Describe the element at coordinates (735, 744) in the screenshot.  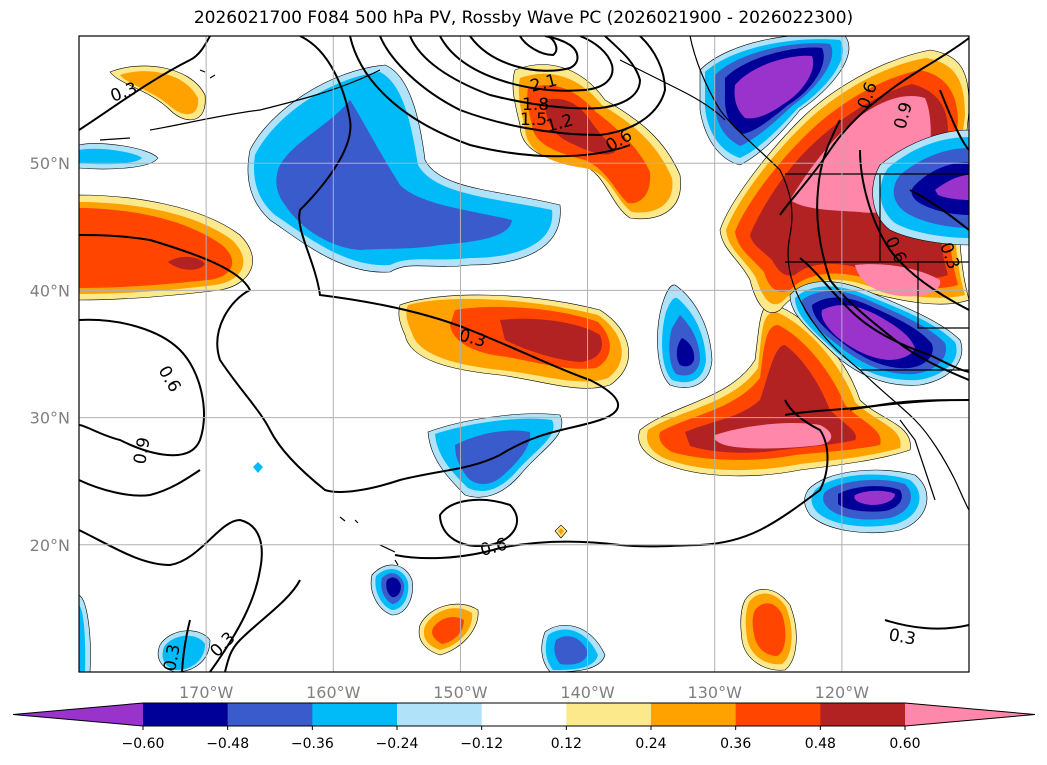
I see `colorbar-tick-label: 0.36` at that location.